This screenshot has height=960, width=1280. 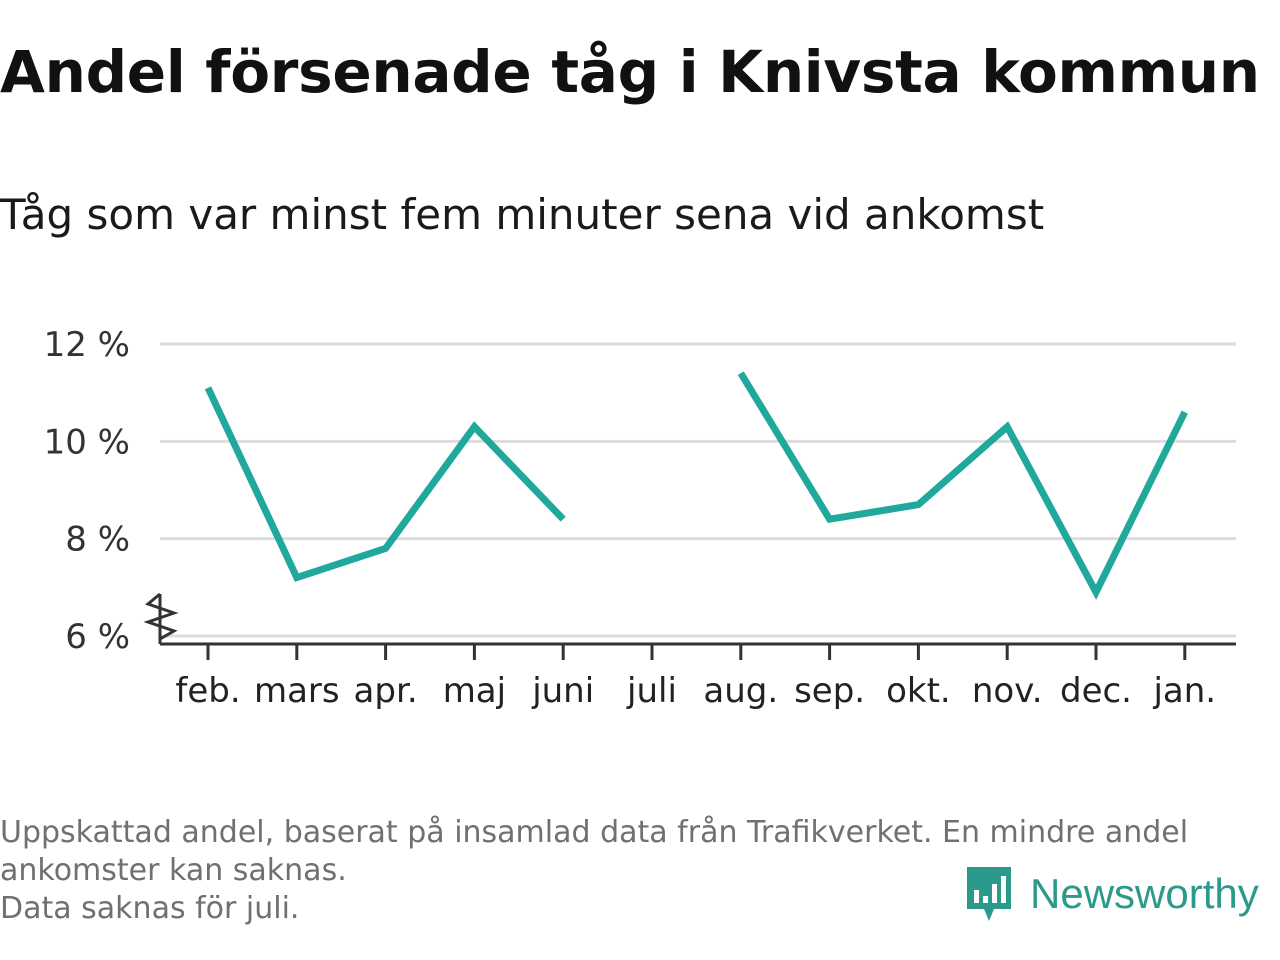 What do you see at coordinates (1144, 893) in the screenshot?
I see `brand-name: Newsworthy` at bounding box center [1144, 893].